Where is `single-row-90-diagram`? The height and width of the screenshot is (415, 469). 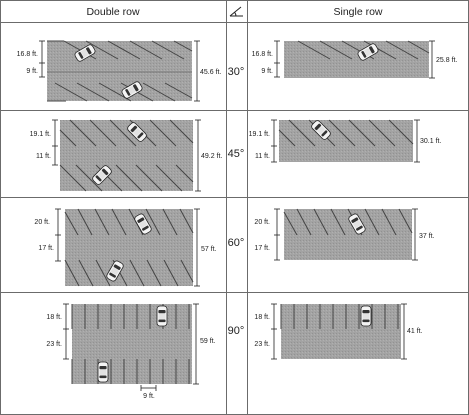
single-row-90-diagram is located at coordinates (340, 331).